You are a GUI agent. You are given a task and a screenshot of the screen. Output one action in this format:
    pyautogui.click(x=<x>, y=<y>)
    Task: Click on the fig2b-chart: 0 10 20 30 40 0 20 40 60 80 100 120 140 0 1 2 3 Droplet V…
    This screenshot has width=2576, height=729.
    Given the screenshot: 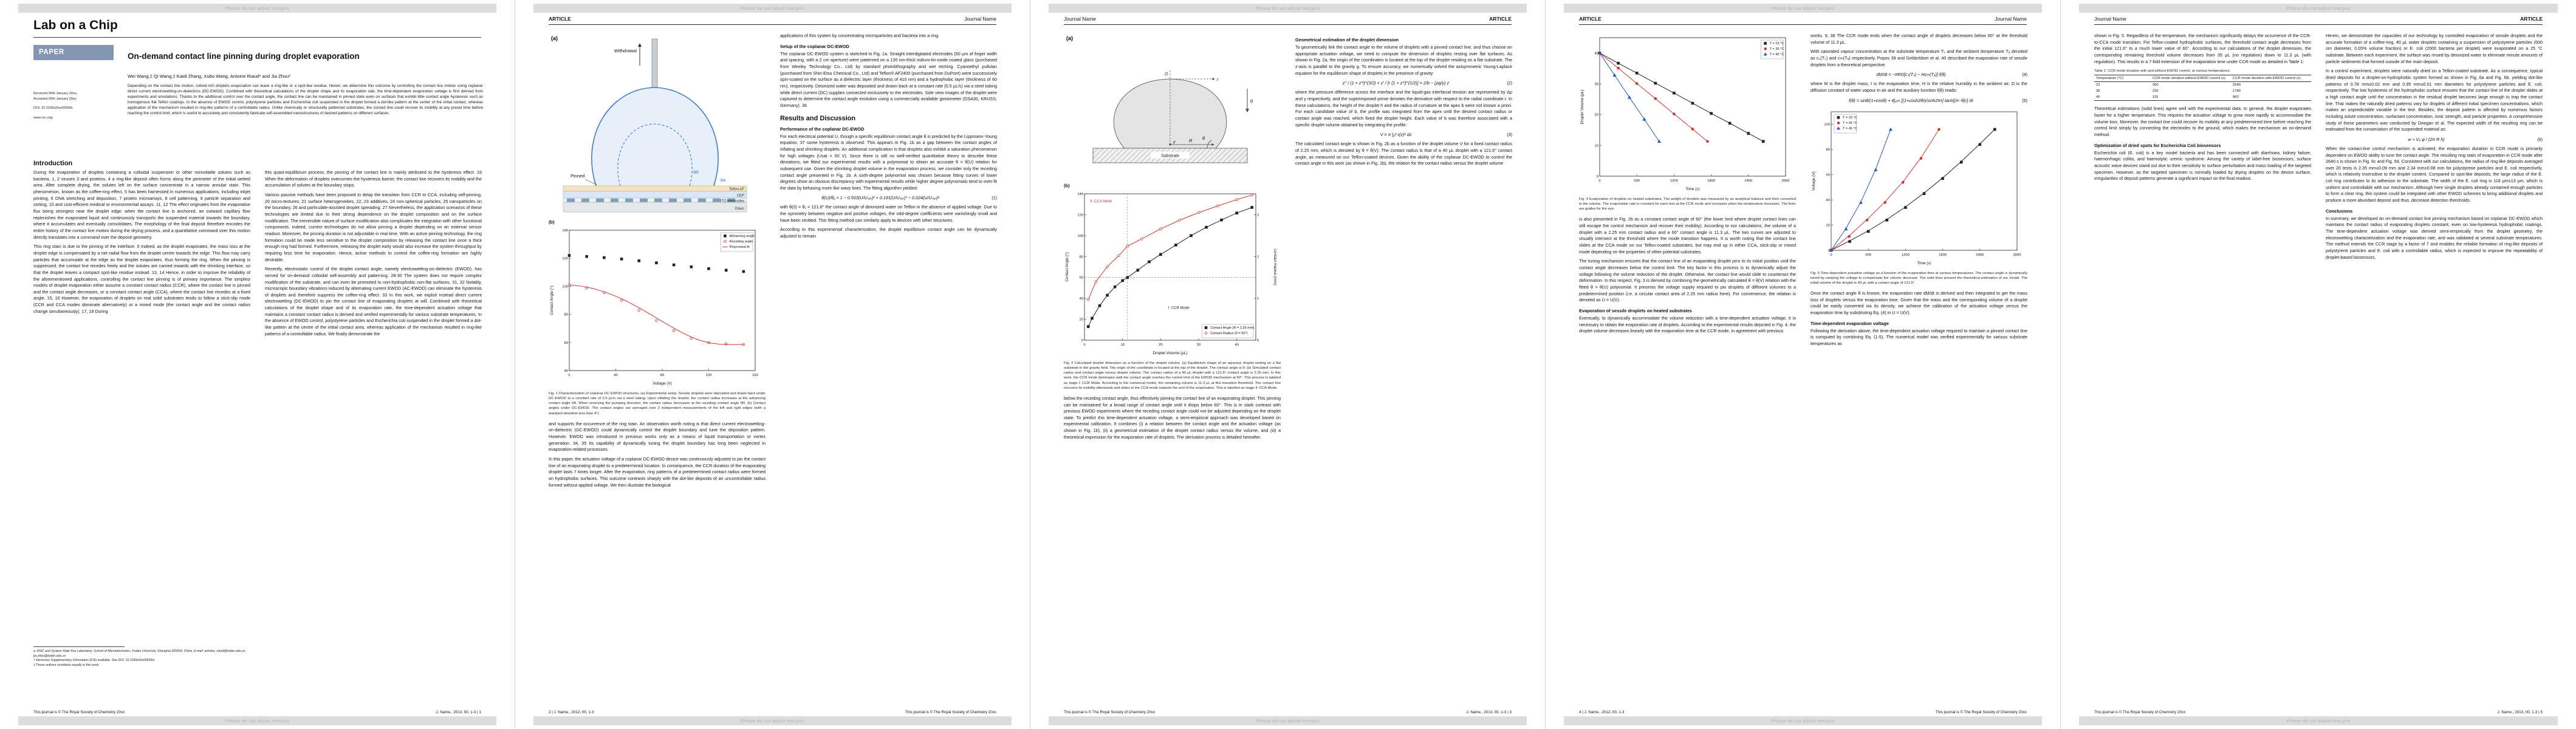 What is the action you would take?
    pyautogui.click(x=1170, y=274)
    